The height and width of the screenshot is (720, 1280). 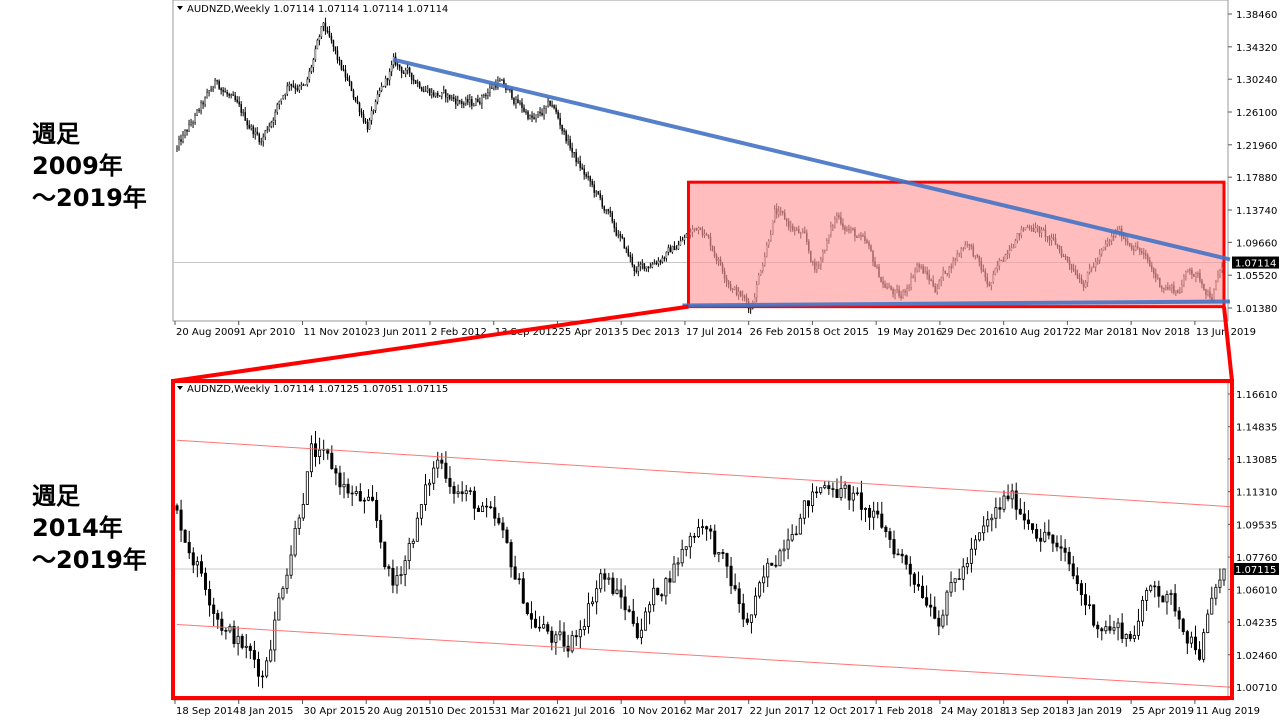 I want to click on y-tick-label: 1.02460, so click(x=1256, y=656).